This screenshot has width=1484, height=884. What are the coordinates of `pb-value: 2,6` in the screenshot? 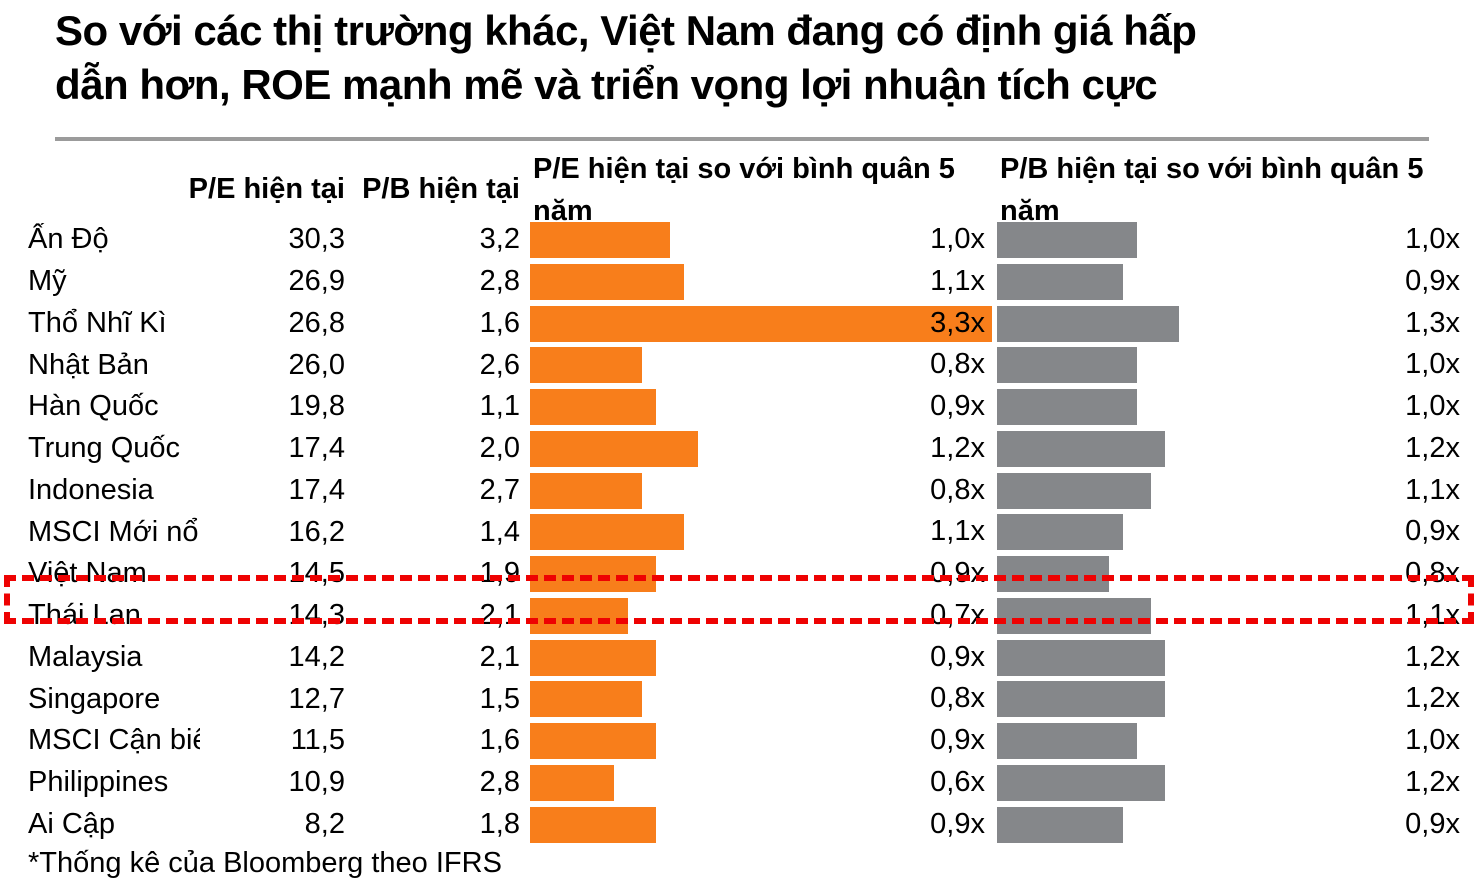 It's located at (499, 364).